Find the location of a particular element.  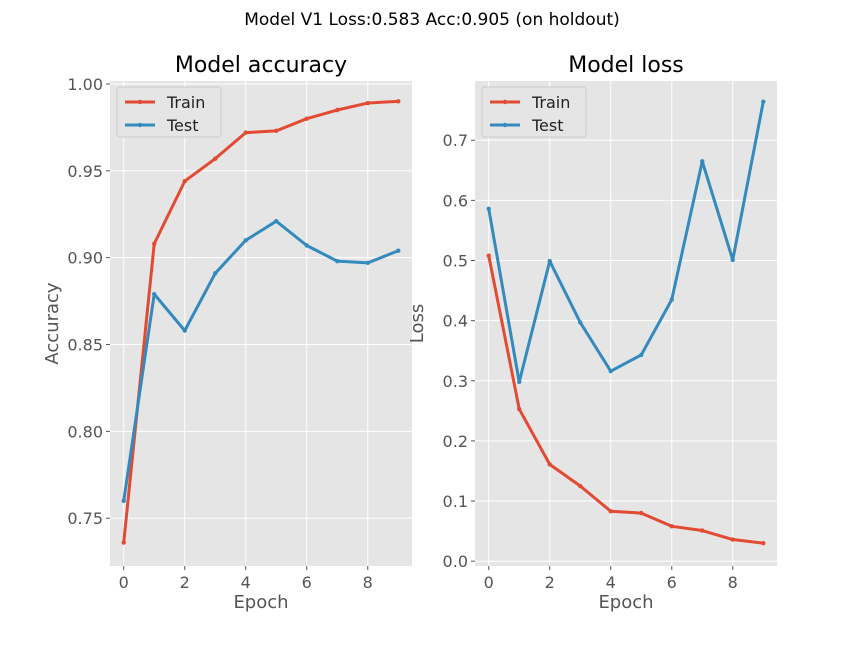

y-tick-label: 0.95 is located at coordinates (85, 171).